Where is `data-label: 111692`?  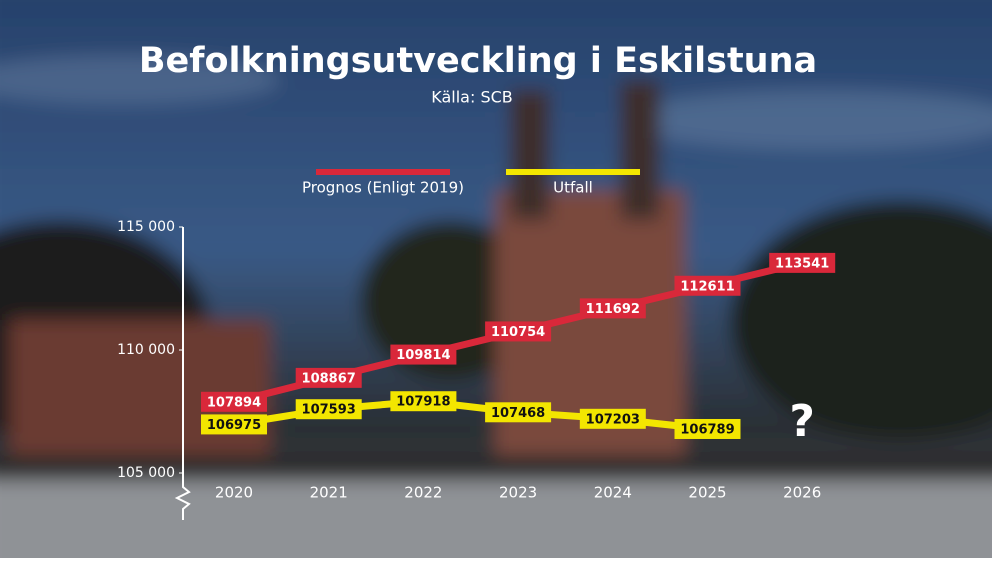
data-label: 111692 is located at coordinates (613, 309).